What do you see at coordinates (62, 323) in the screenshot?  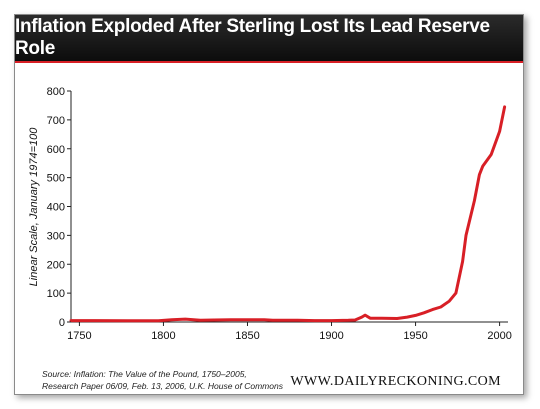 I see `y-tick-label: 0` at bounding box center [62, 323].